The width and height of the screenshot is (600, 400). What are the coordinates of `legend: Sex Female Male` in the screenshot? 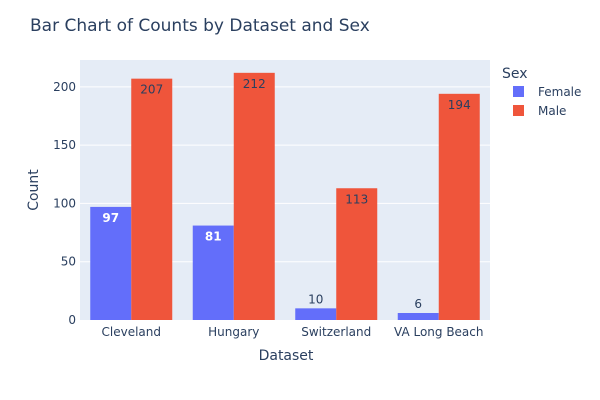 It's located at (541, 92).